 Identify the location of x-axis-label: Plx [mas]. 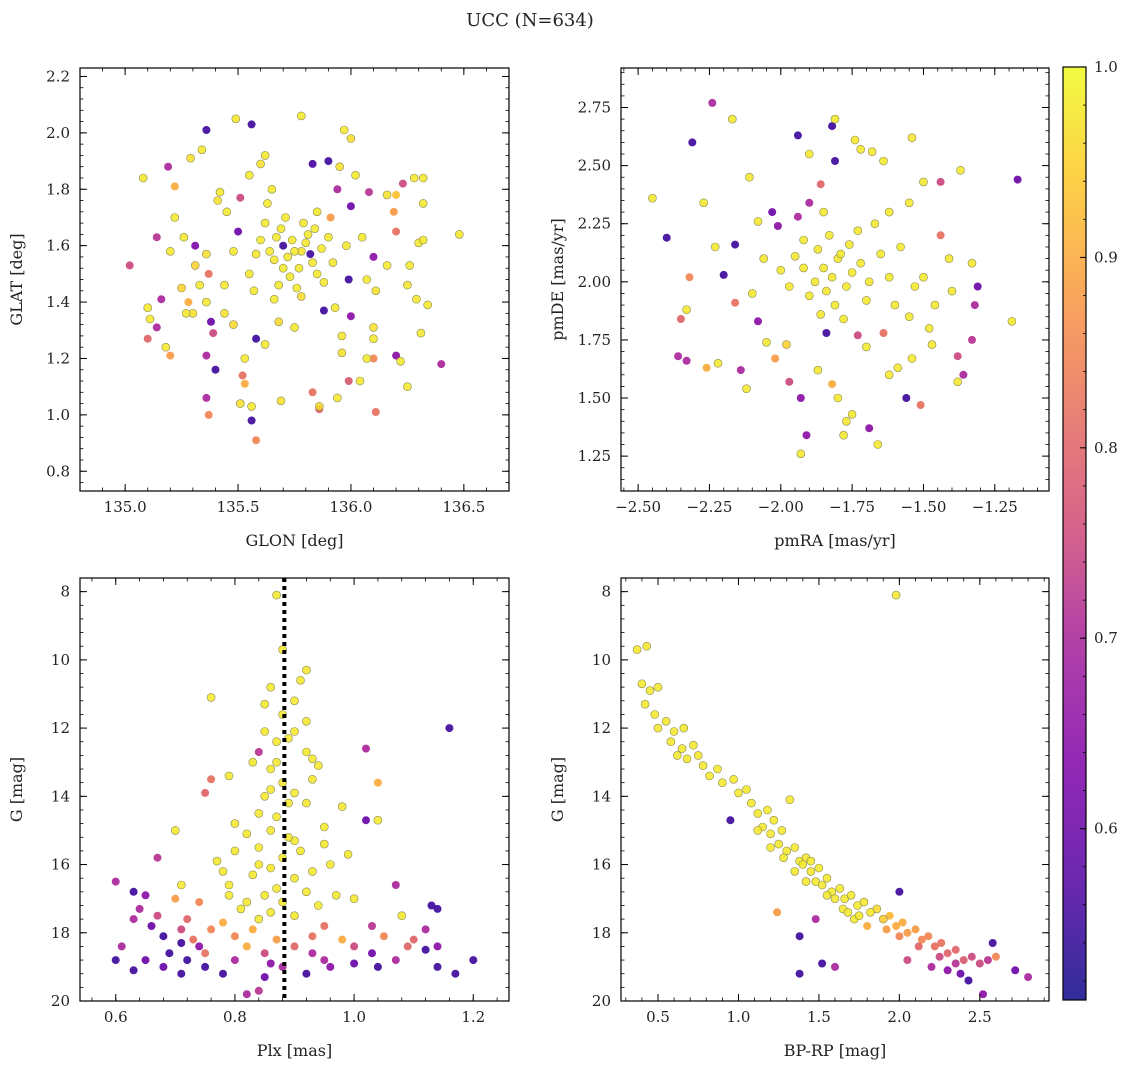
(294, 1050).